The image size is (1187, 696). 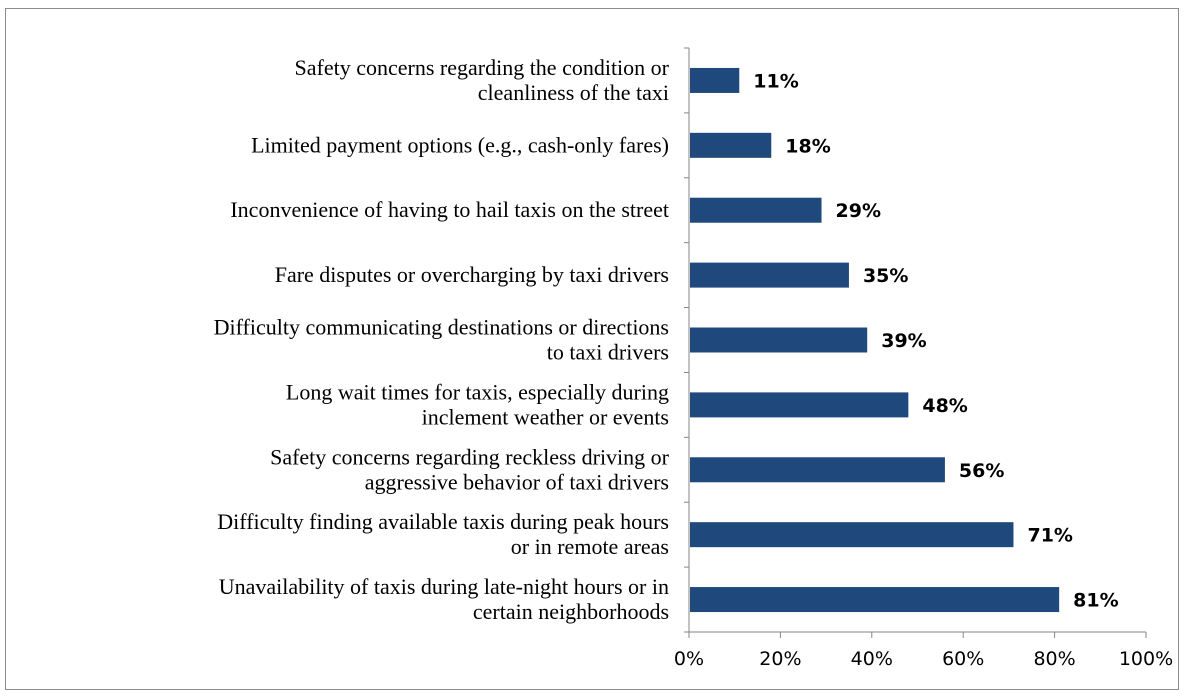 What do you see at coordinates (872, 659) in the screenshot?
I see `x-tick-label: 40%` at bounding box center [872, 659].